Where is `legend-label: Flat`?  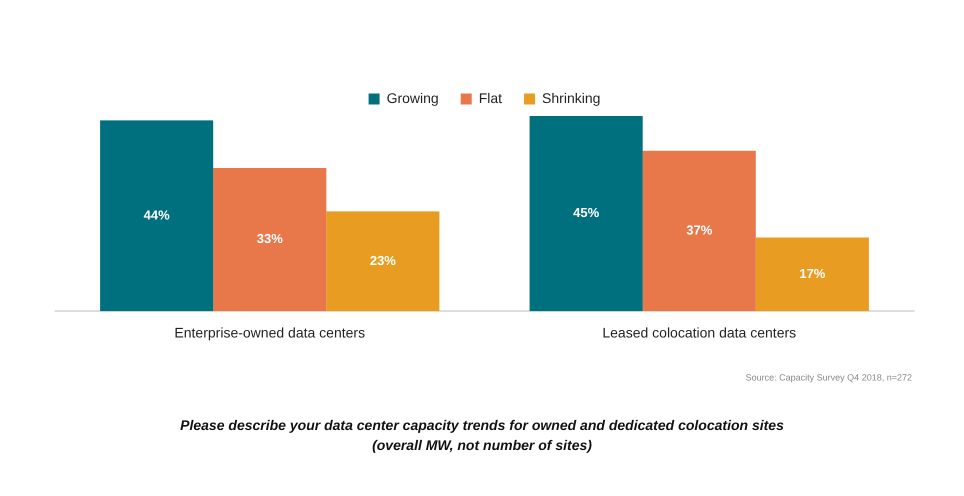
legend-label: Flat is located at coordinates (490, 98).